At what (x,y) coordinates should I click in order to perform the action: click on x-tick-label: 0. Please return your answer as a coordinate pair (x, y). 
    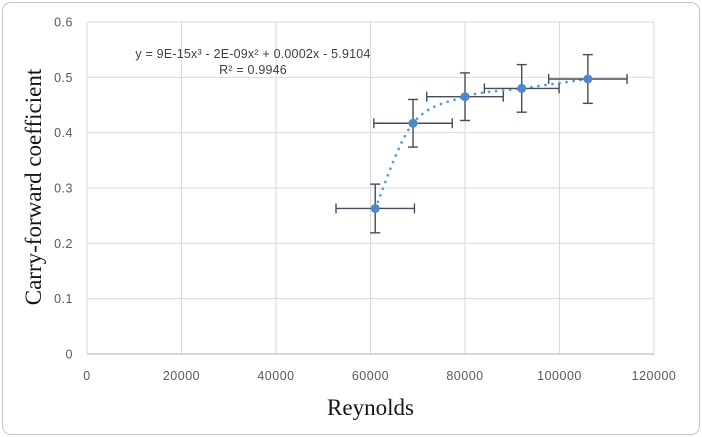
    Looking at the image, I should click on (86, 376).